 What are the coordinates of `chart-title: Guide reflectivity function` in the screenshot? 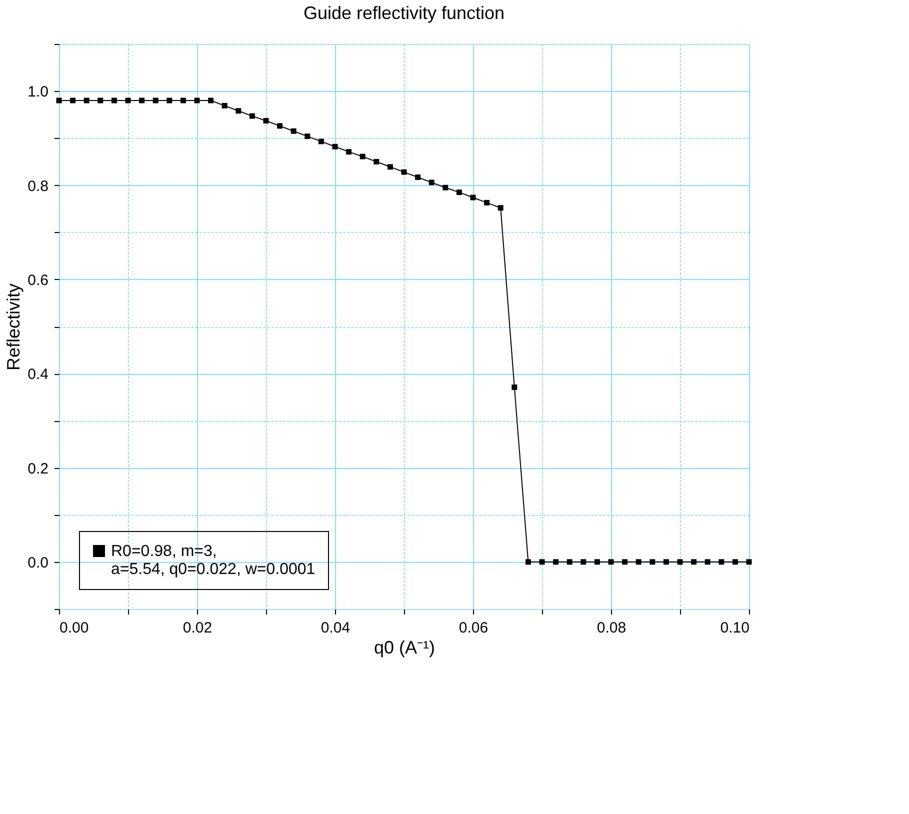 It's located at (404, 13).